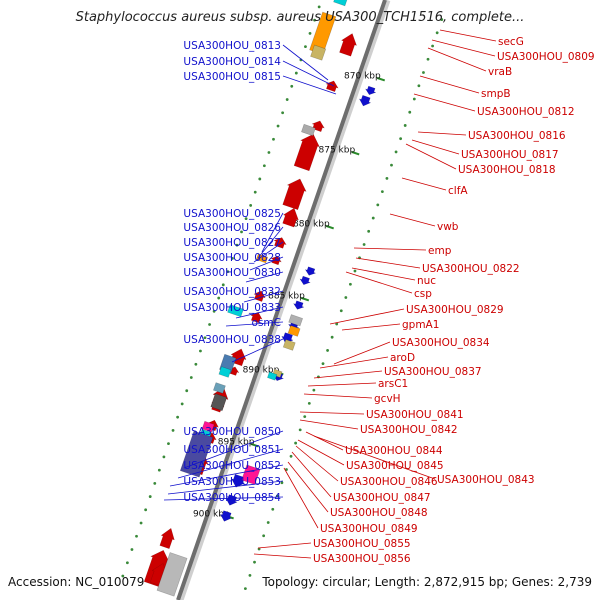 This screenshot has width=600, height=600. What do you see at coordinates (394, 451) in the screenshot?
I see `reverse-gene-label: USA300HOU_0844` at bounding box center [394, 451].